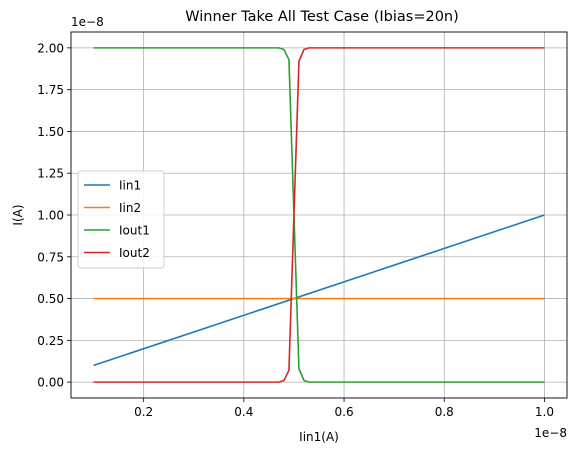 The image size is (576, 453). Describe the element at coordinates (50, 174) in the screenshot. I see `y-tick-label: 1.25` at that location.